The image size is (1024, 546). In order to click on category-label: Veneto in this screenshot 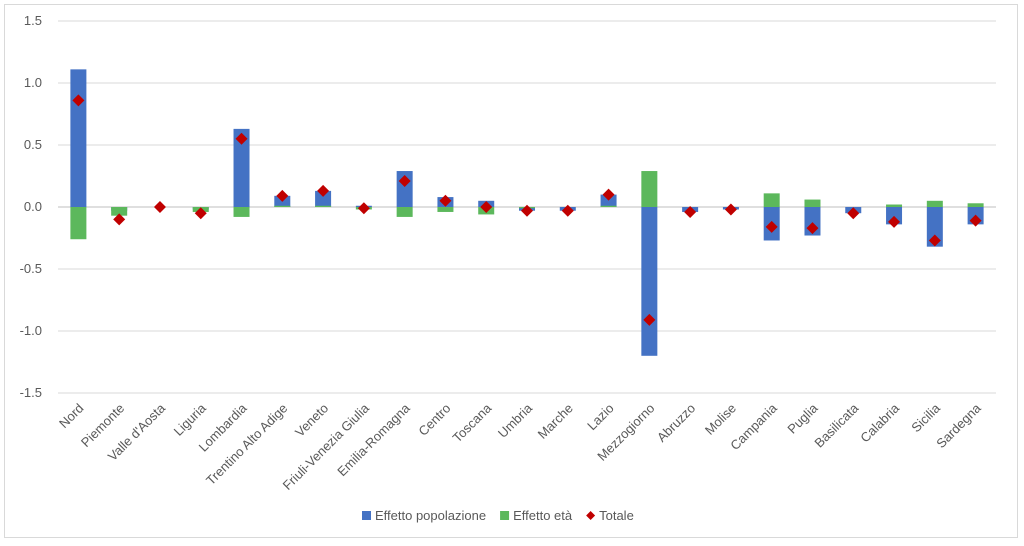, I will do `click(311, 420)`.